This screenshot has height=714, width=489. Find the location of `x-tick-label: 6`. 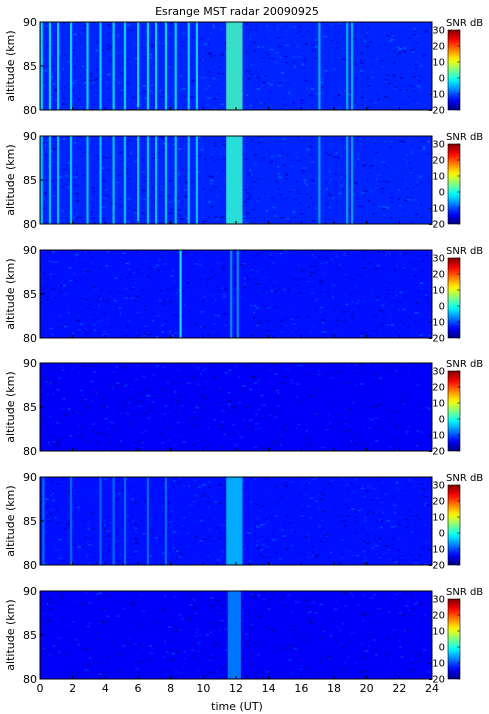

x-tick-label: 6 is located at coordinates (138, 688).